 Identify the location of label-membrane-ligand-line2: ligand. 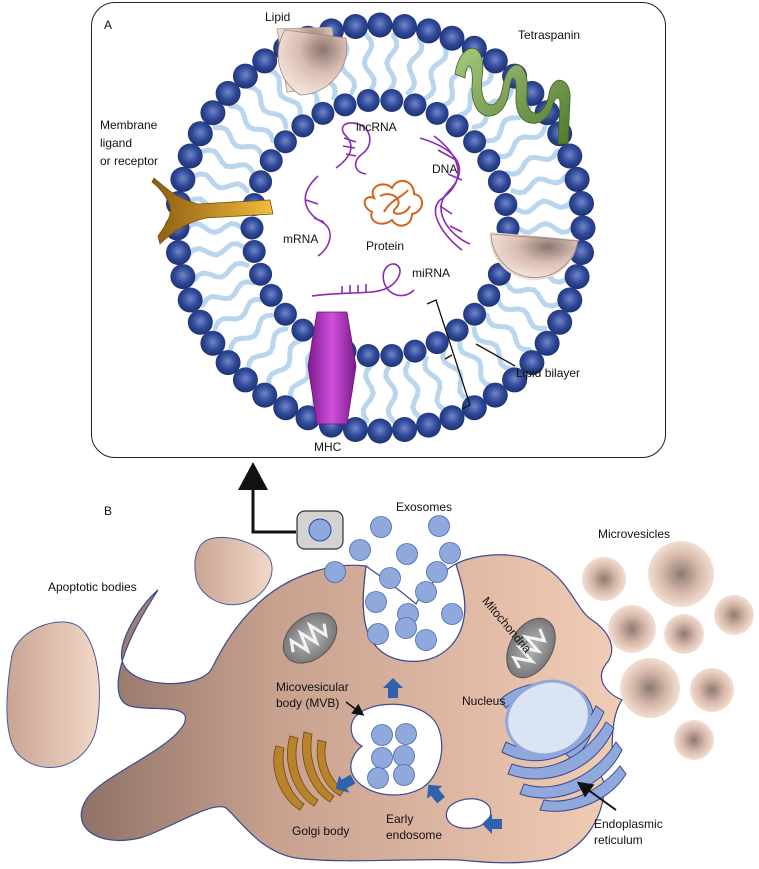
(116, 143).